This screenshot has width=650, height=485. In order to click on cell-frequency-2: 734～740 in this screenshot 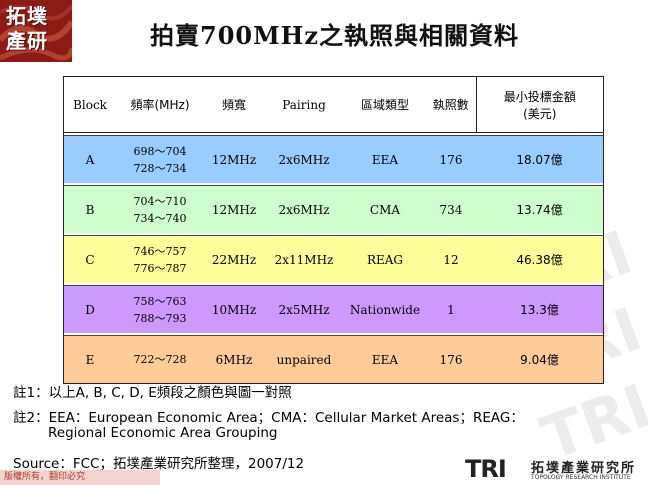, I will do `click(160, 218)`.